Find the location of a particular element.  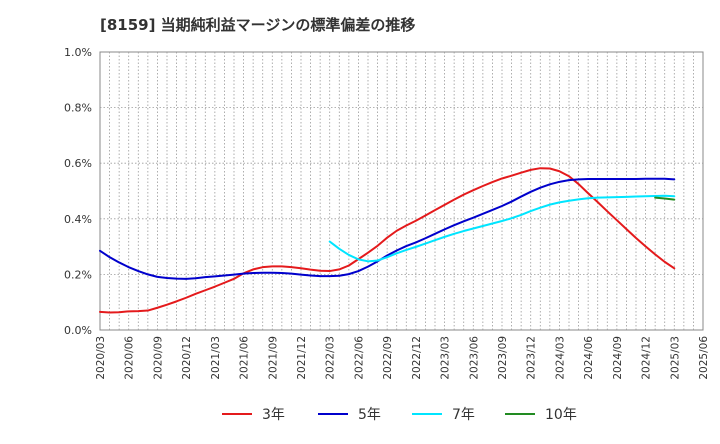

x-tick-label: 2022/03 is located at coordinates (331, 358).